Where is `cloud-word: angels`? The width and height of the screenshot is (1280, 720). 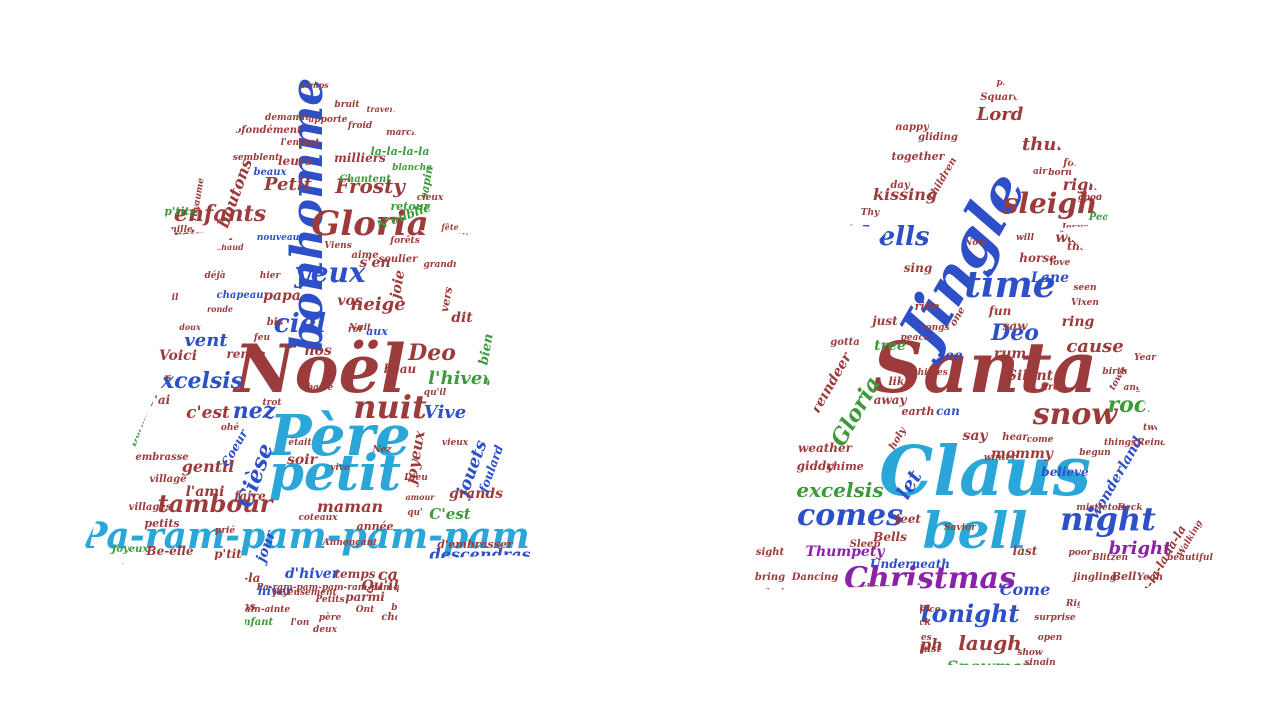
cloud-word: angels is located at coordinates (1140, 388).